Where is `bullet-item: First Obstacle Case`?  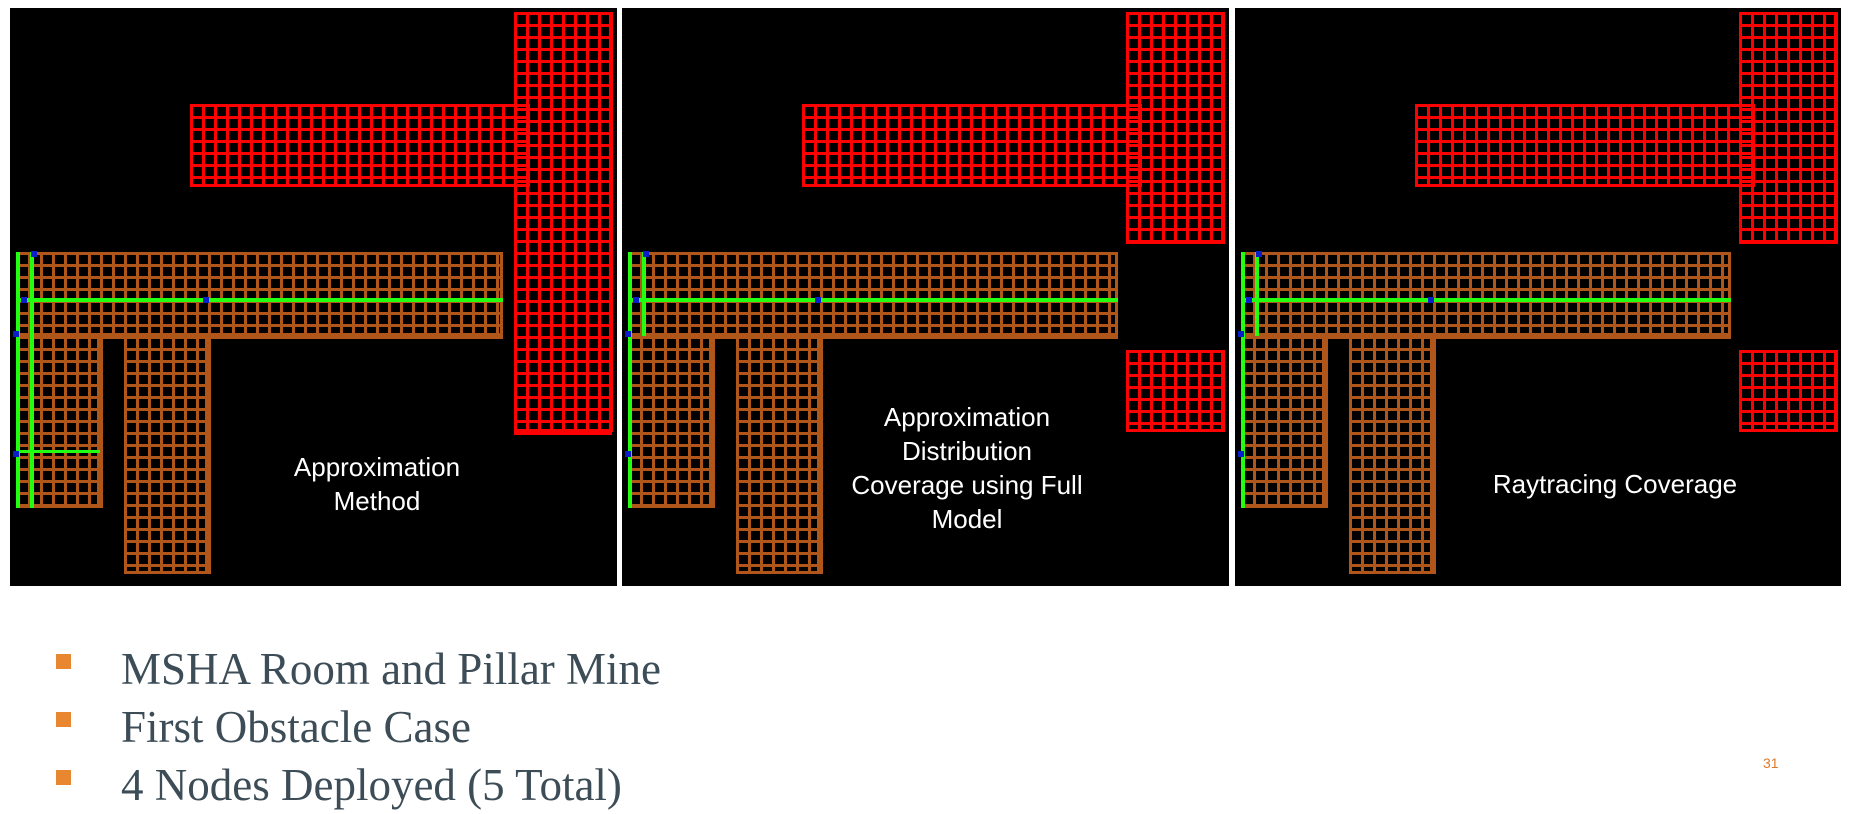
bullet-item: First Obstacle Case is located at coordinates (355, 727).